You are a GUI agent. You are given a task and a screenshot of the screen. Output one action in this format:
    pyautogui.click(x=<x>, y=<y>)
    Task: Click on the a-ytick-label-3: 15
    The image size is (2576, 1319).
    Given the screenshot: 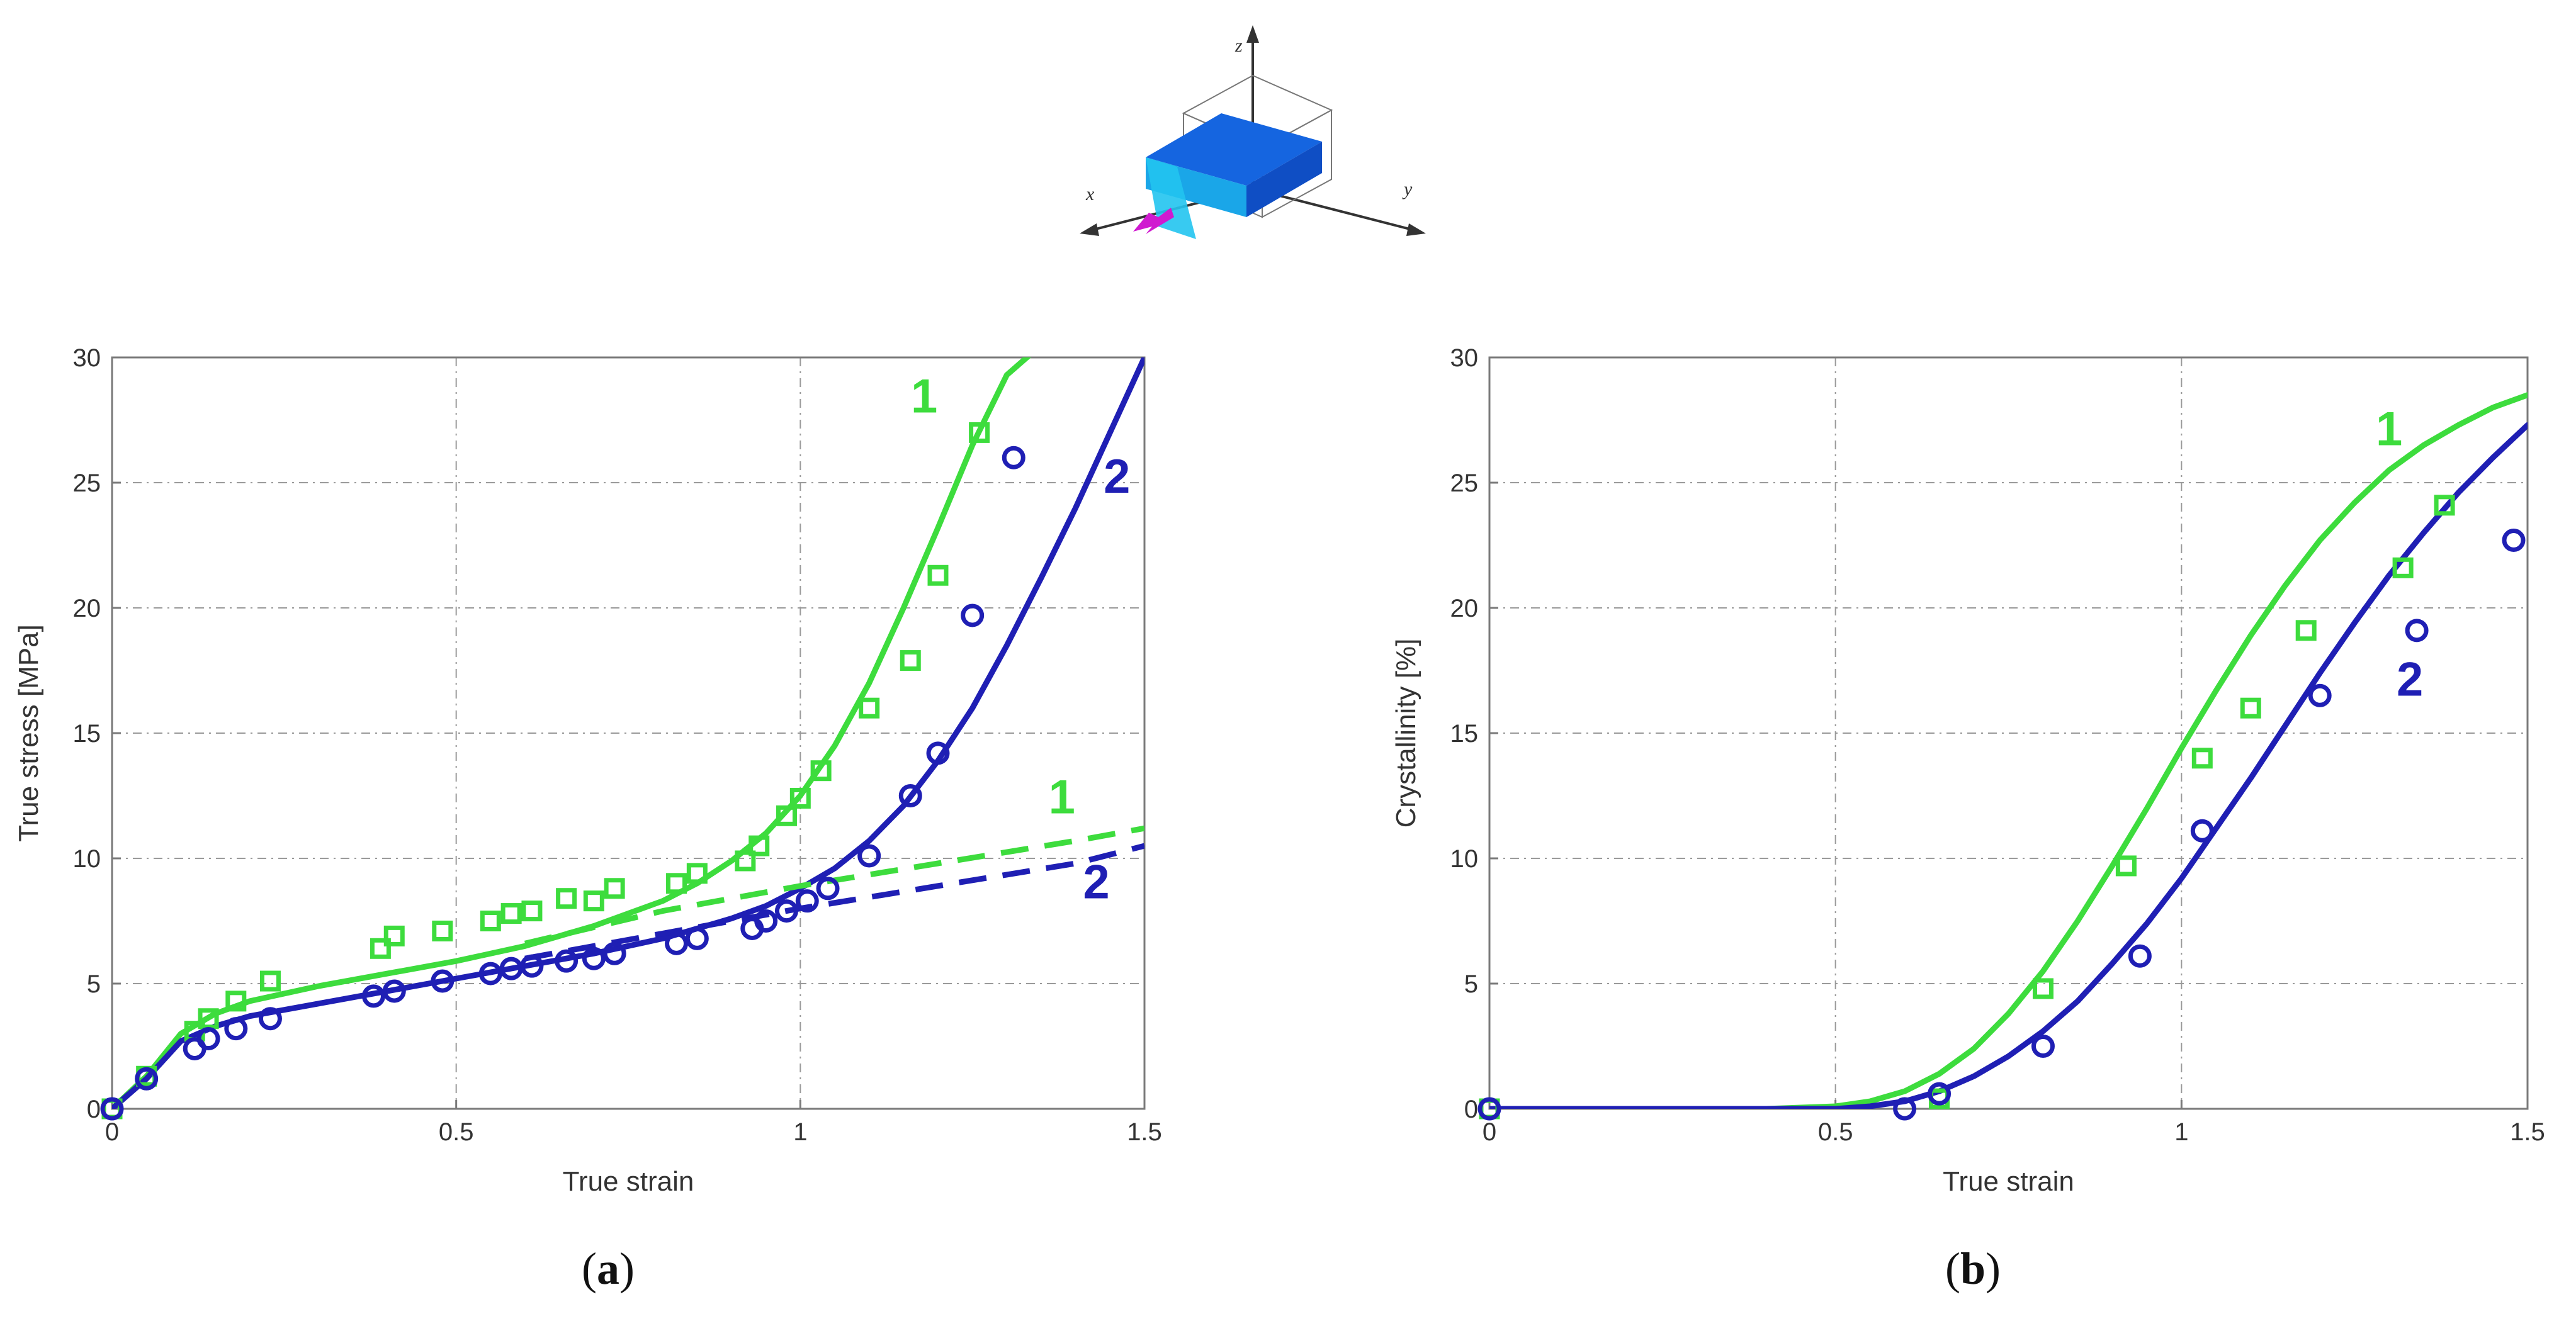 What is the action you would take?
    pyautogui.click(x=87, y=734)
    